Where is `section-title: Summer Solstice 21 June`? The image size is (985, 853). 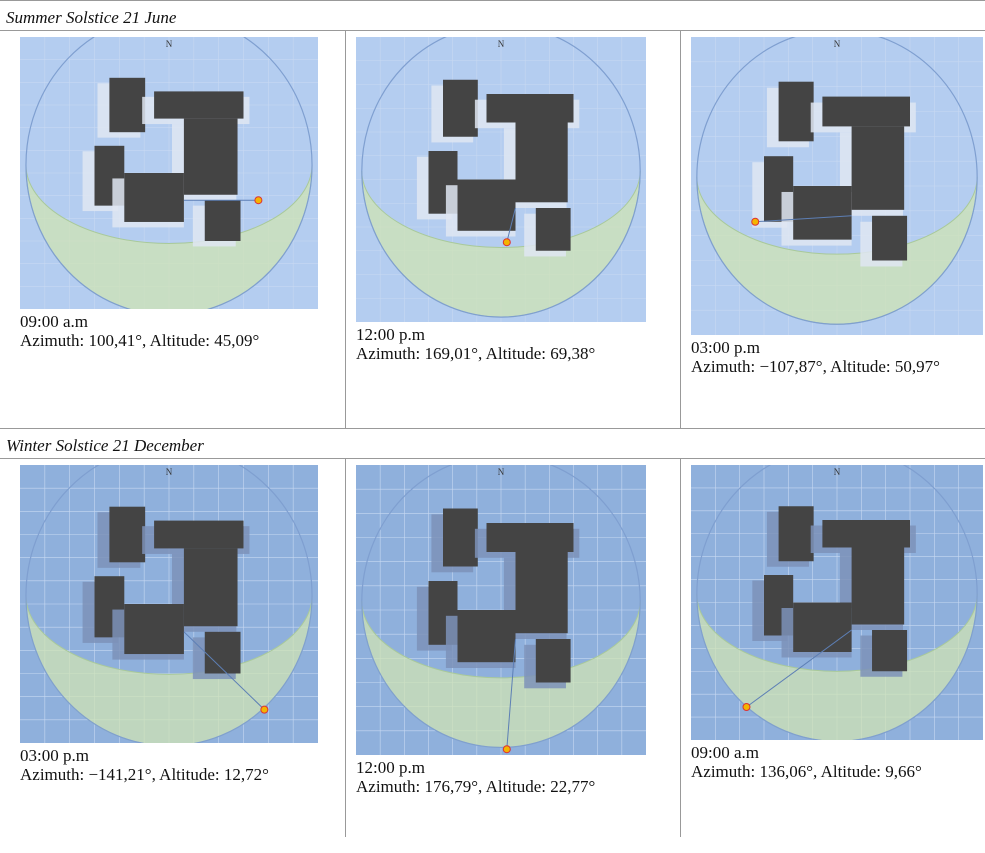 section-title: Summer Solstice 21 June is located at coordinates (492, 15).